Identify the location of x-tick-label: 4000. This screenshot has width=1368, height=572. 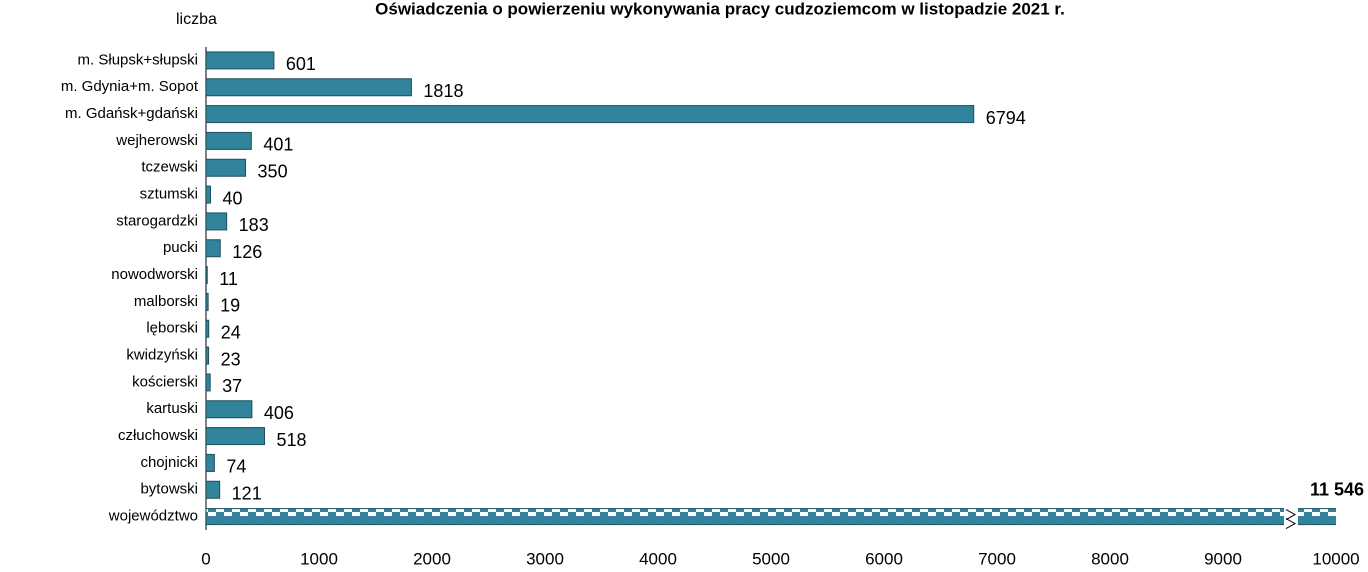
(658, 558).